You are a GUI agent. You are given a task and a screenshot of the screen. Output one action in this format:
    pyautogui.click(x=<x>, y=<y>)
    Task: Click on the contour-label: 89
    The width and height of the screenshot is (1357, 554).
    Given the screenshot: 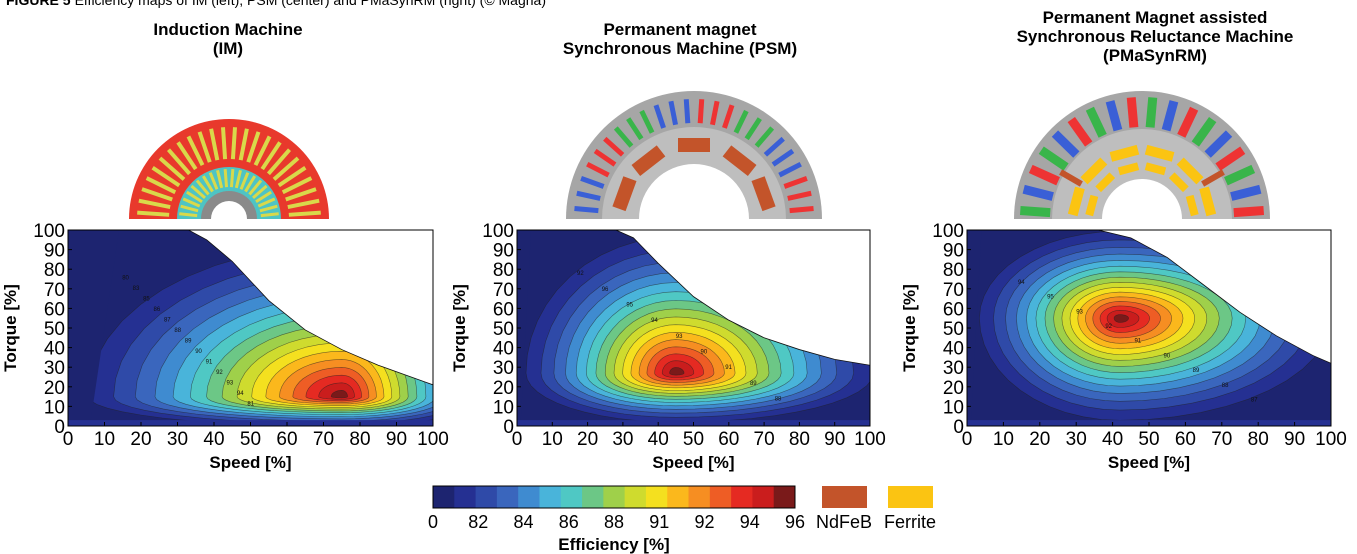 What is the action you would take?
    pyautogui.click(x=1196, y=371)
    